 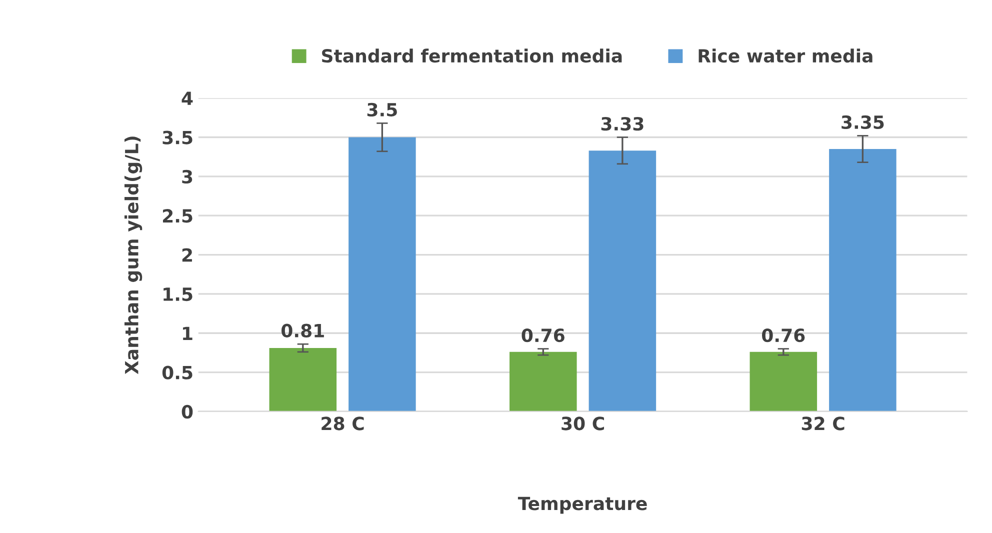 I want to click on x-tick-label: 30 C, so click(x=583, y=423).